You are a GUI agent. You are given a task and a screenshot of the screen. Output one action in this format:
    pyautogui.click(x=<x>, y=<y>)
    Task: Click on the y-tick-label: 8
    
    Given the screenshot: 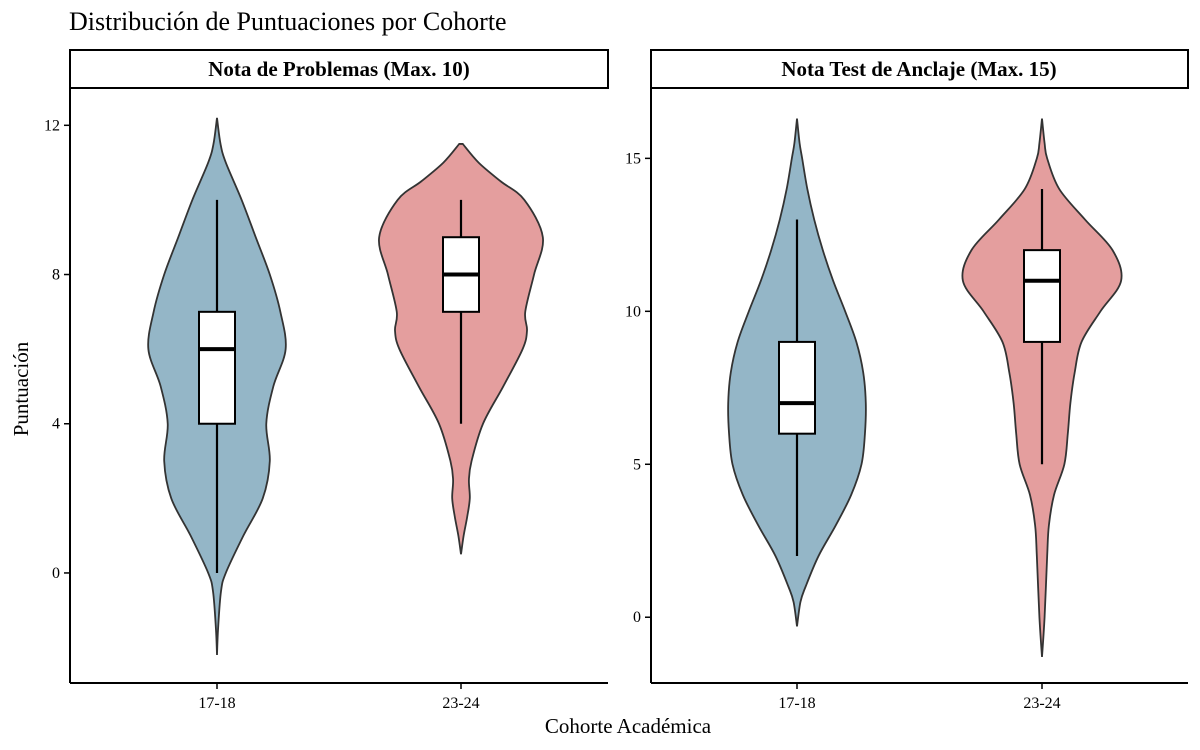 What is the action you would take?
    pyautogui.click(x=56, y=275)
    